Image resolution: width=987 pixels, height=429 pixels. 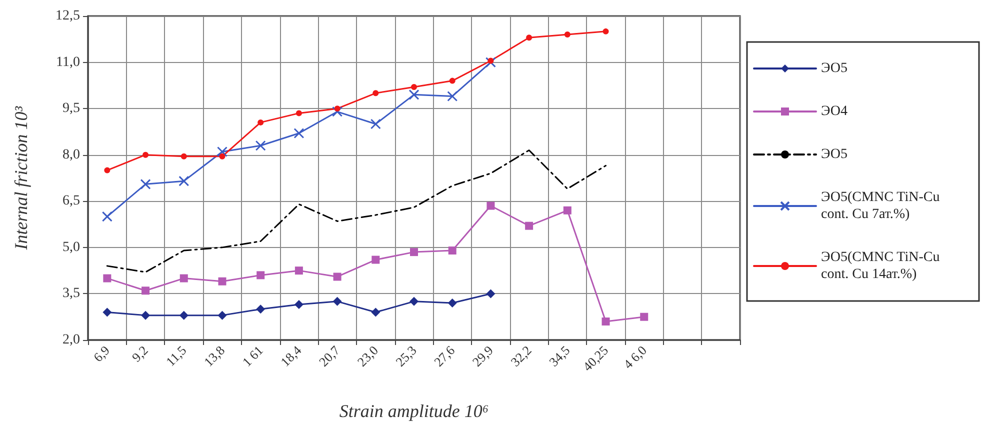 I want to click on y-tick-label: 3,5, so click(x=71, y=294).